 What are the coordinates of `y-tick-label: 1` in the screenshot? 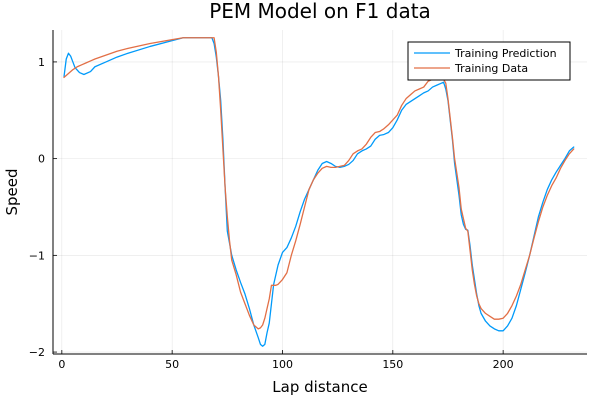 It's located at (41, 62).